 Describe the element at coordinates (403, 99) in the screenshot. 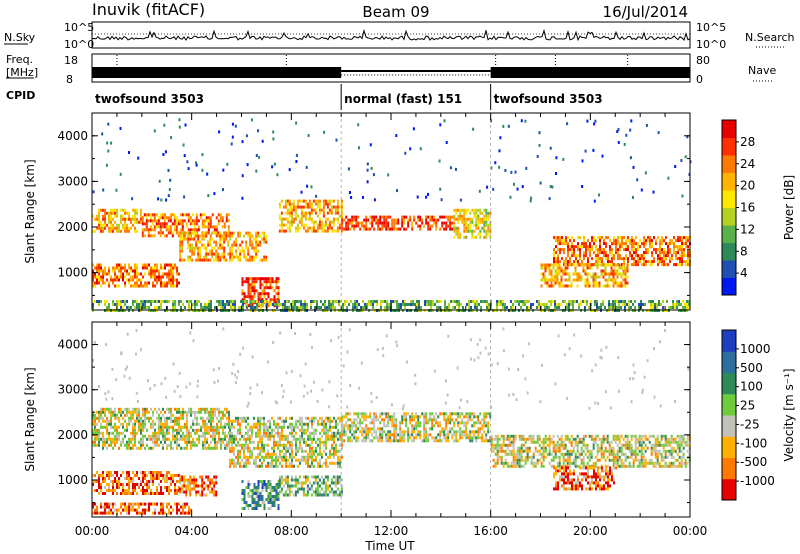

I see `cpid-segment-label: normal (fast) 151` at that location.